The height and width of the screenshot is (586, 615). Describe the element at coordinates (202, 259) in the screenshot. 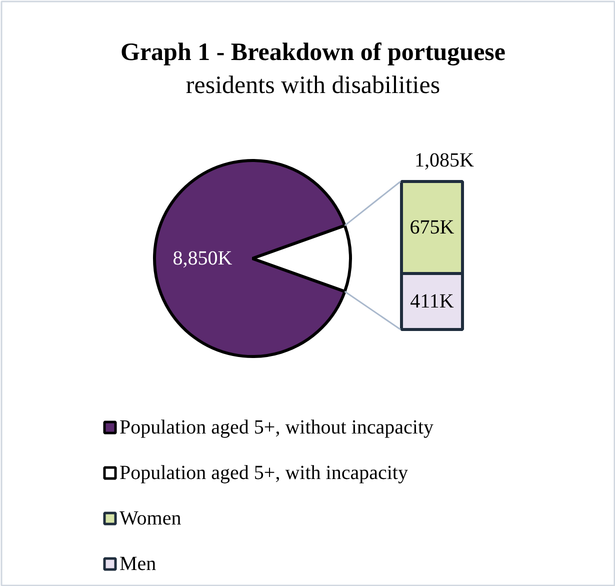

I see `data-label: 8,850K` at that location.